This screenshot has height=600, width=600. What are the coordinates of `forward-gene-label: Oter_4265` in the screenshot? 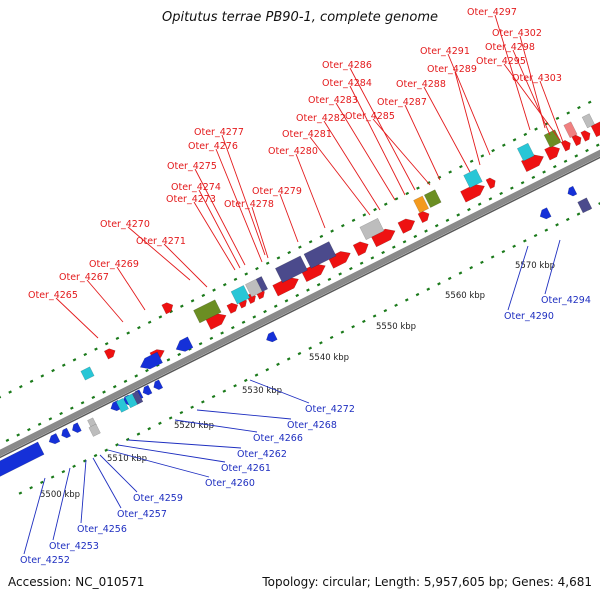 It's located at (53, 295).